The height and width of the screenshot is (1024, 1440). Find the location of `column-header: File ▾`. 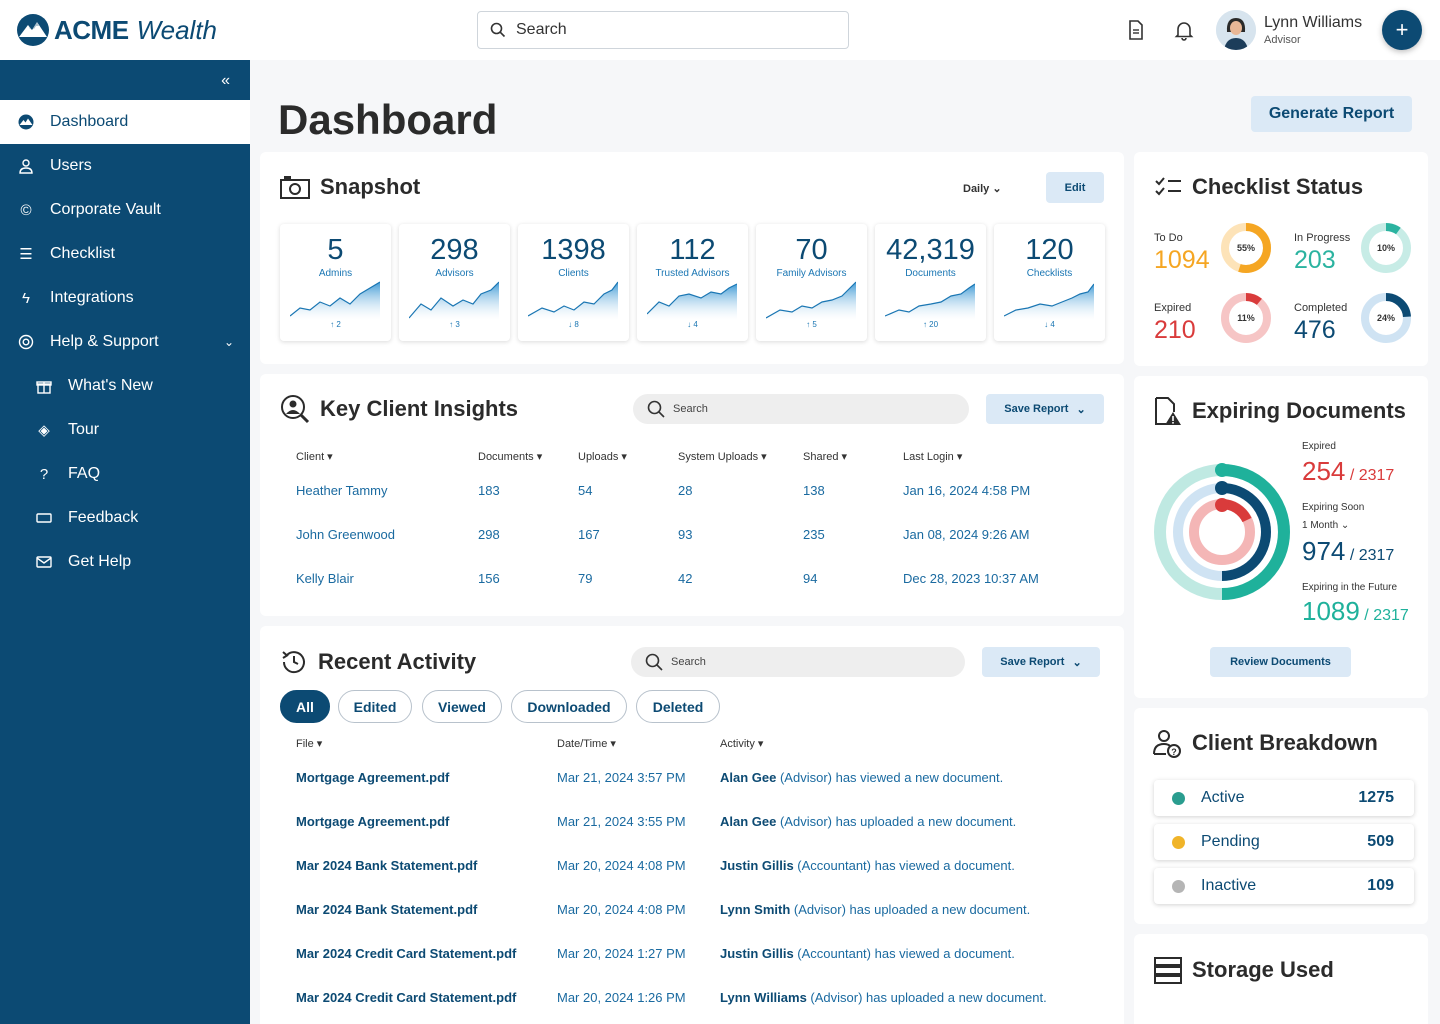

column-header: File ▾ is located at coordinates (309, 743).